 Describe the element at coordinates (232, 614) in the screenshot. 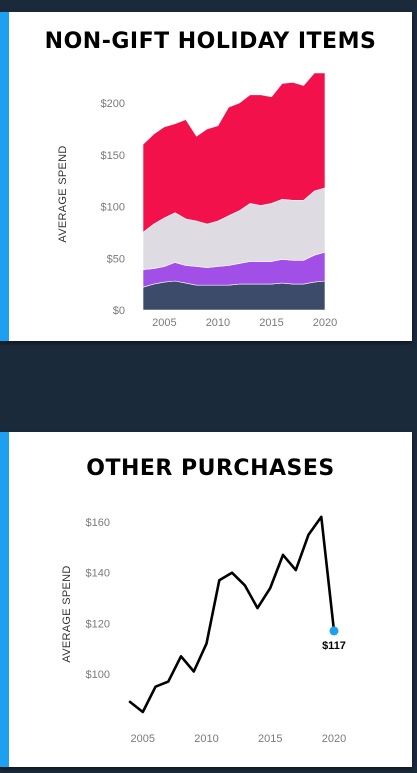

I see `series-line` at that location.